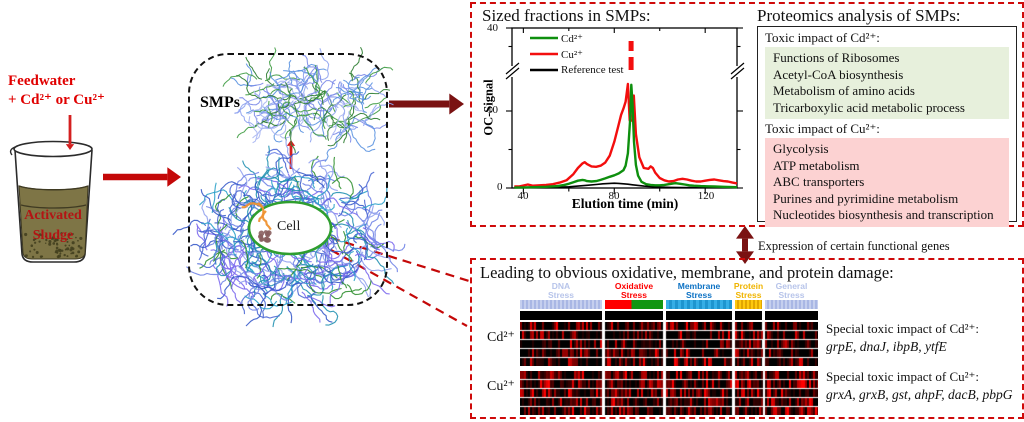  Describe the element at coordinates (634, 290) in the screenshot. I see `column-label-oxidative-stress: Oxidative Stress` at that location.